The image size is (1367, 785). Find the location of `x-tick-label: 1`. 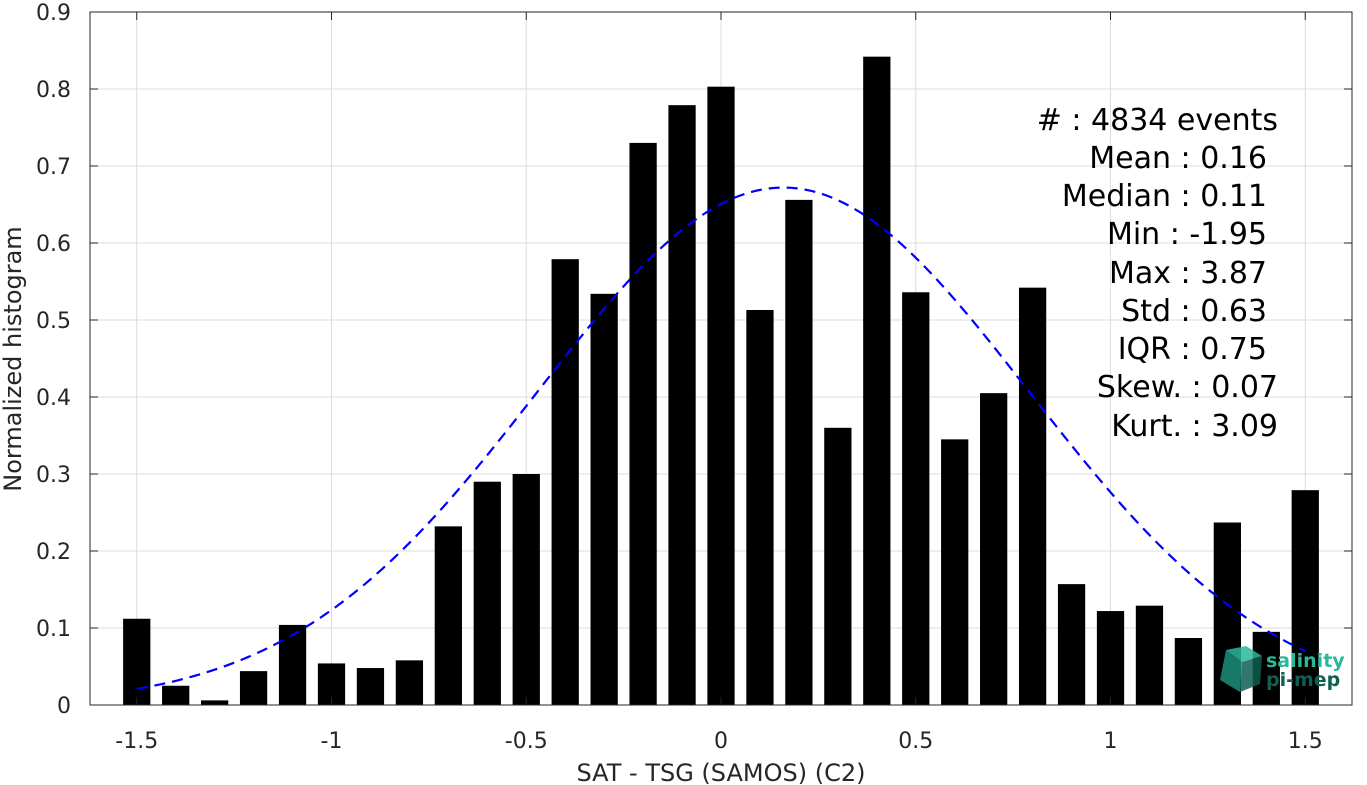

x-tick-label: 1 is located at coordinates (1111, 741).